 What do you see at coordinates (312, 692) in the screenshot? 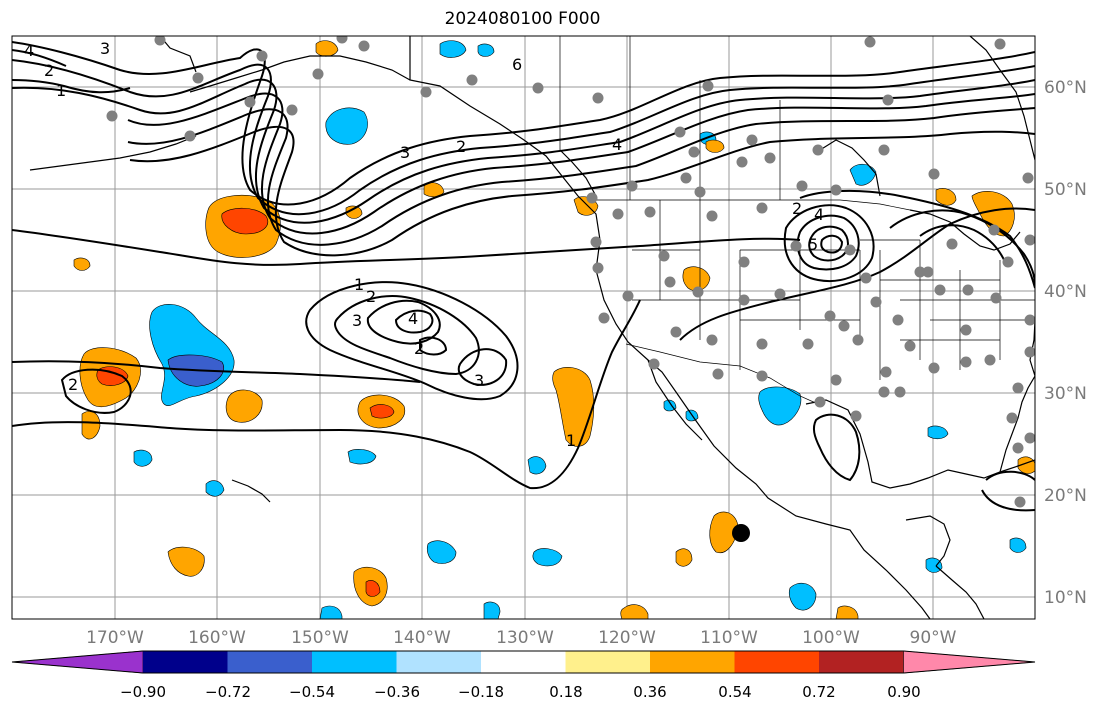
I see `colorbar-tick-label: −0.54` at bounding box center [312, 692].